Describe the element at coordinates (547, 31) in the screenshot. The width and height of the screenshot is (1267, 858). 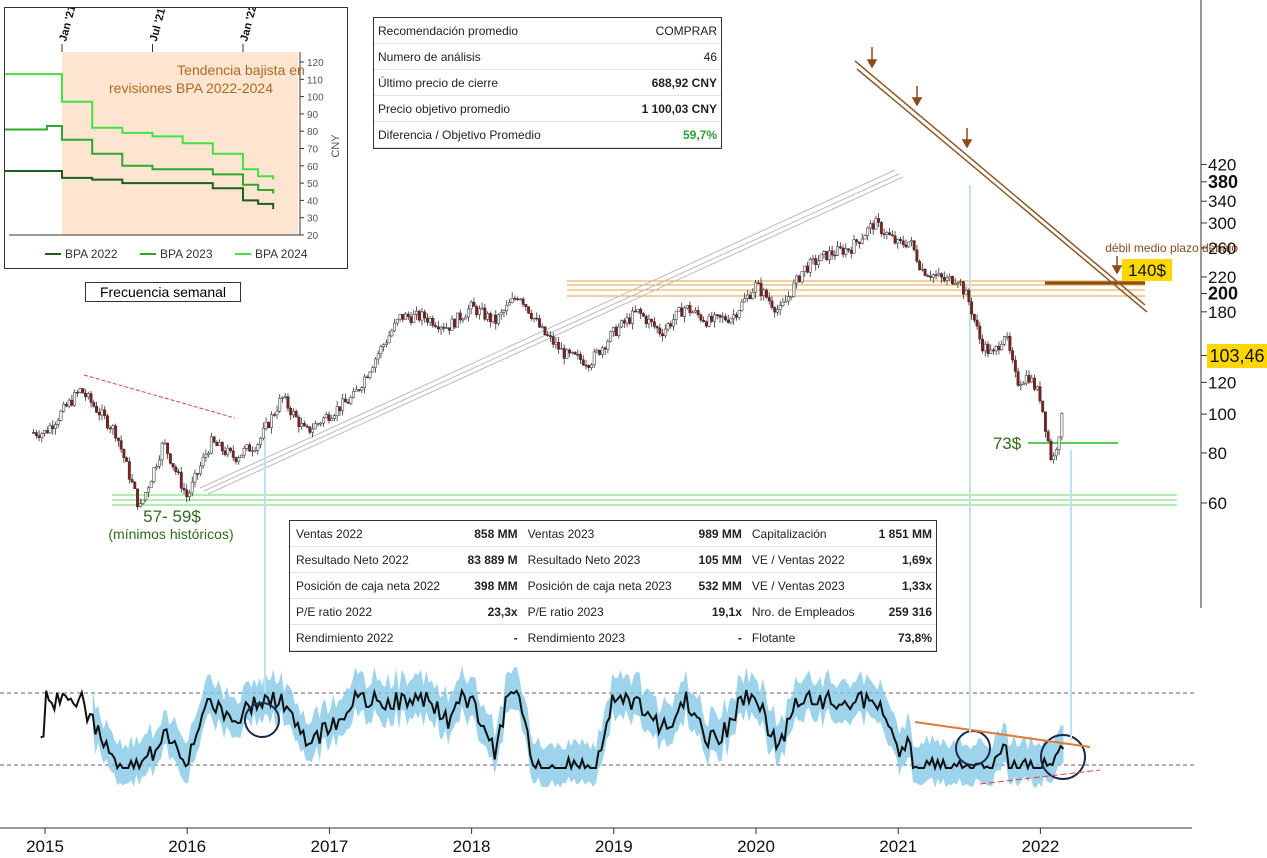
I see `recommendation-row: Recomendación promedio COMPRAR` at that location.